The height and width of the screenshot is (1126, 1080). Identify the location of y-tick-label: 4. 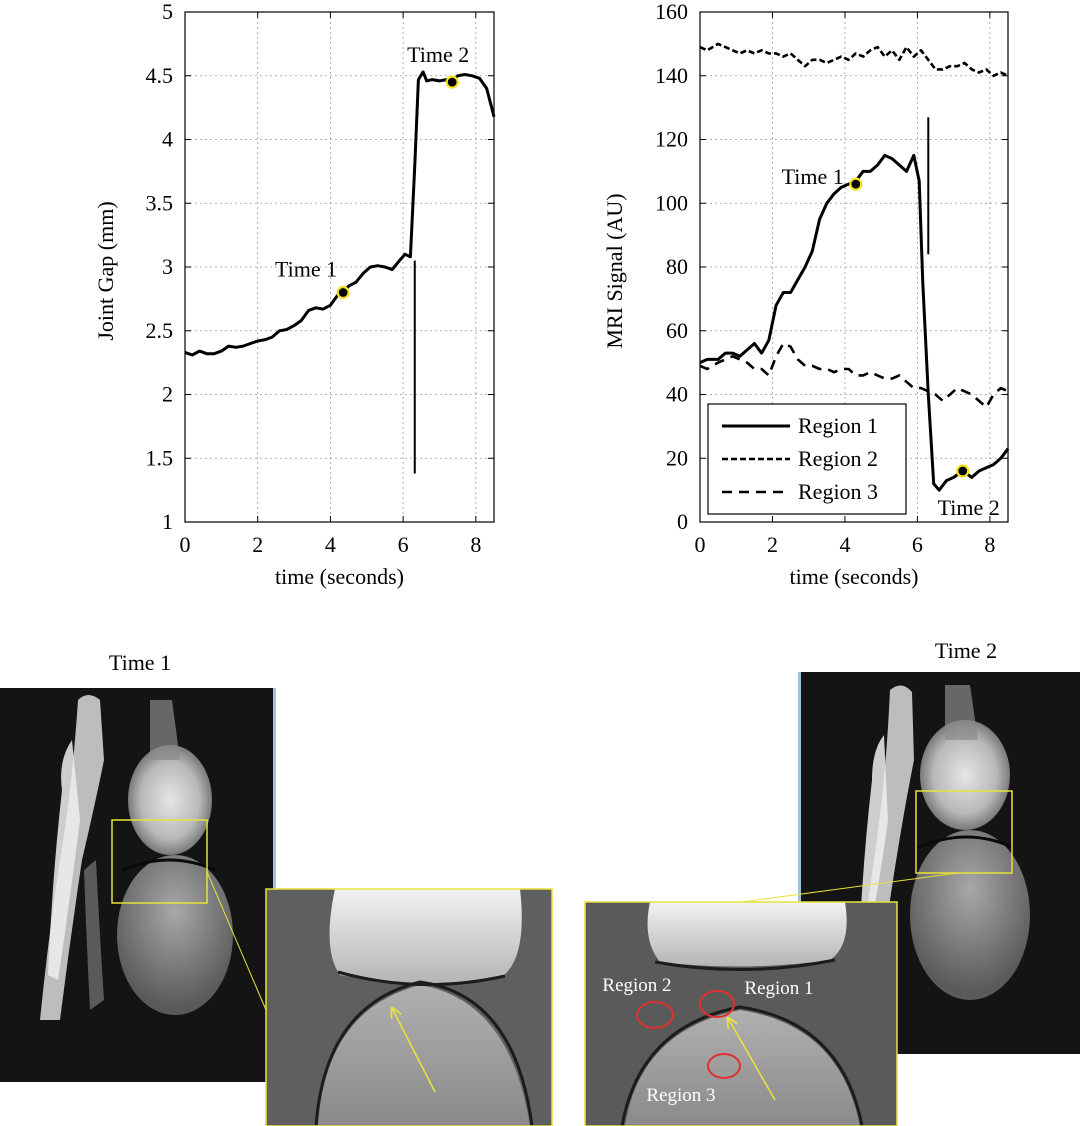
(167, 139).